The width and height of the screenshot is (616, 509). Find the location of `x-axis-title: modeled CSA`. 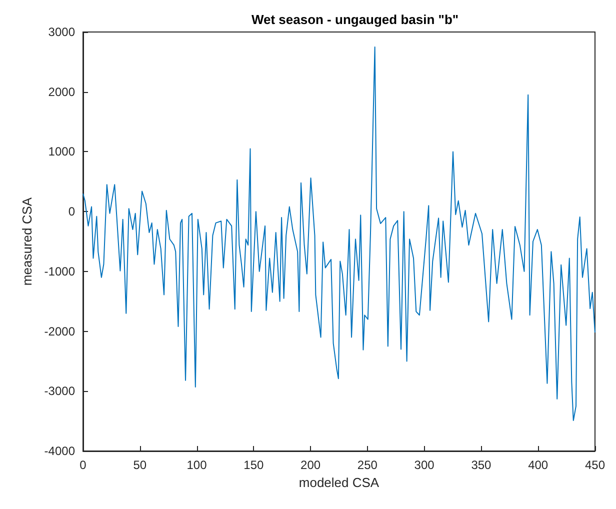

x-axis-title: modeled CSA is located at coordinates (339, 482).